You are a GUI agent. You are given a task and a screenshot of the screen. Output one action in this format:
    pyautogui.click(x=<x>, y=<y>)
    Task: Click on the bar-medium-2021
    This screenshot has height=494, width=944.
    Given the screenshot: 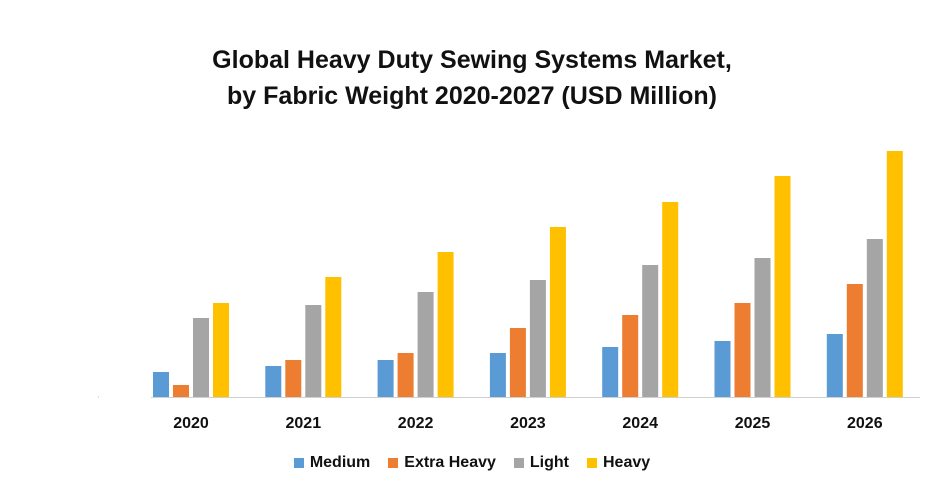 What is the action you would take?
    pyautogui.click(x=273, y=381)
    